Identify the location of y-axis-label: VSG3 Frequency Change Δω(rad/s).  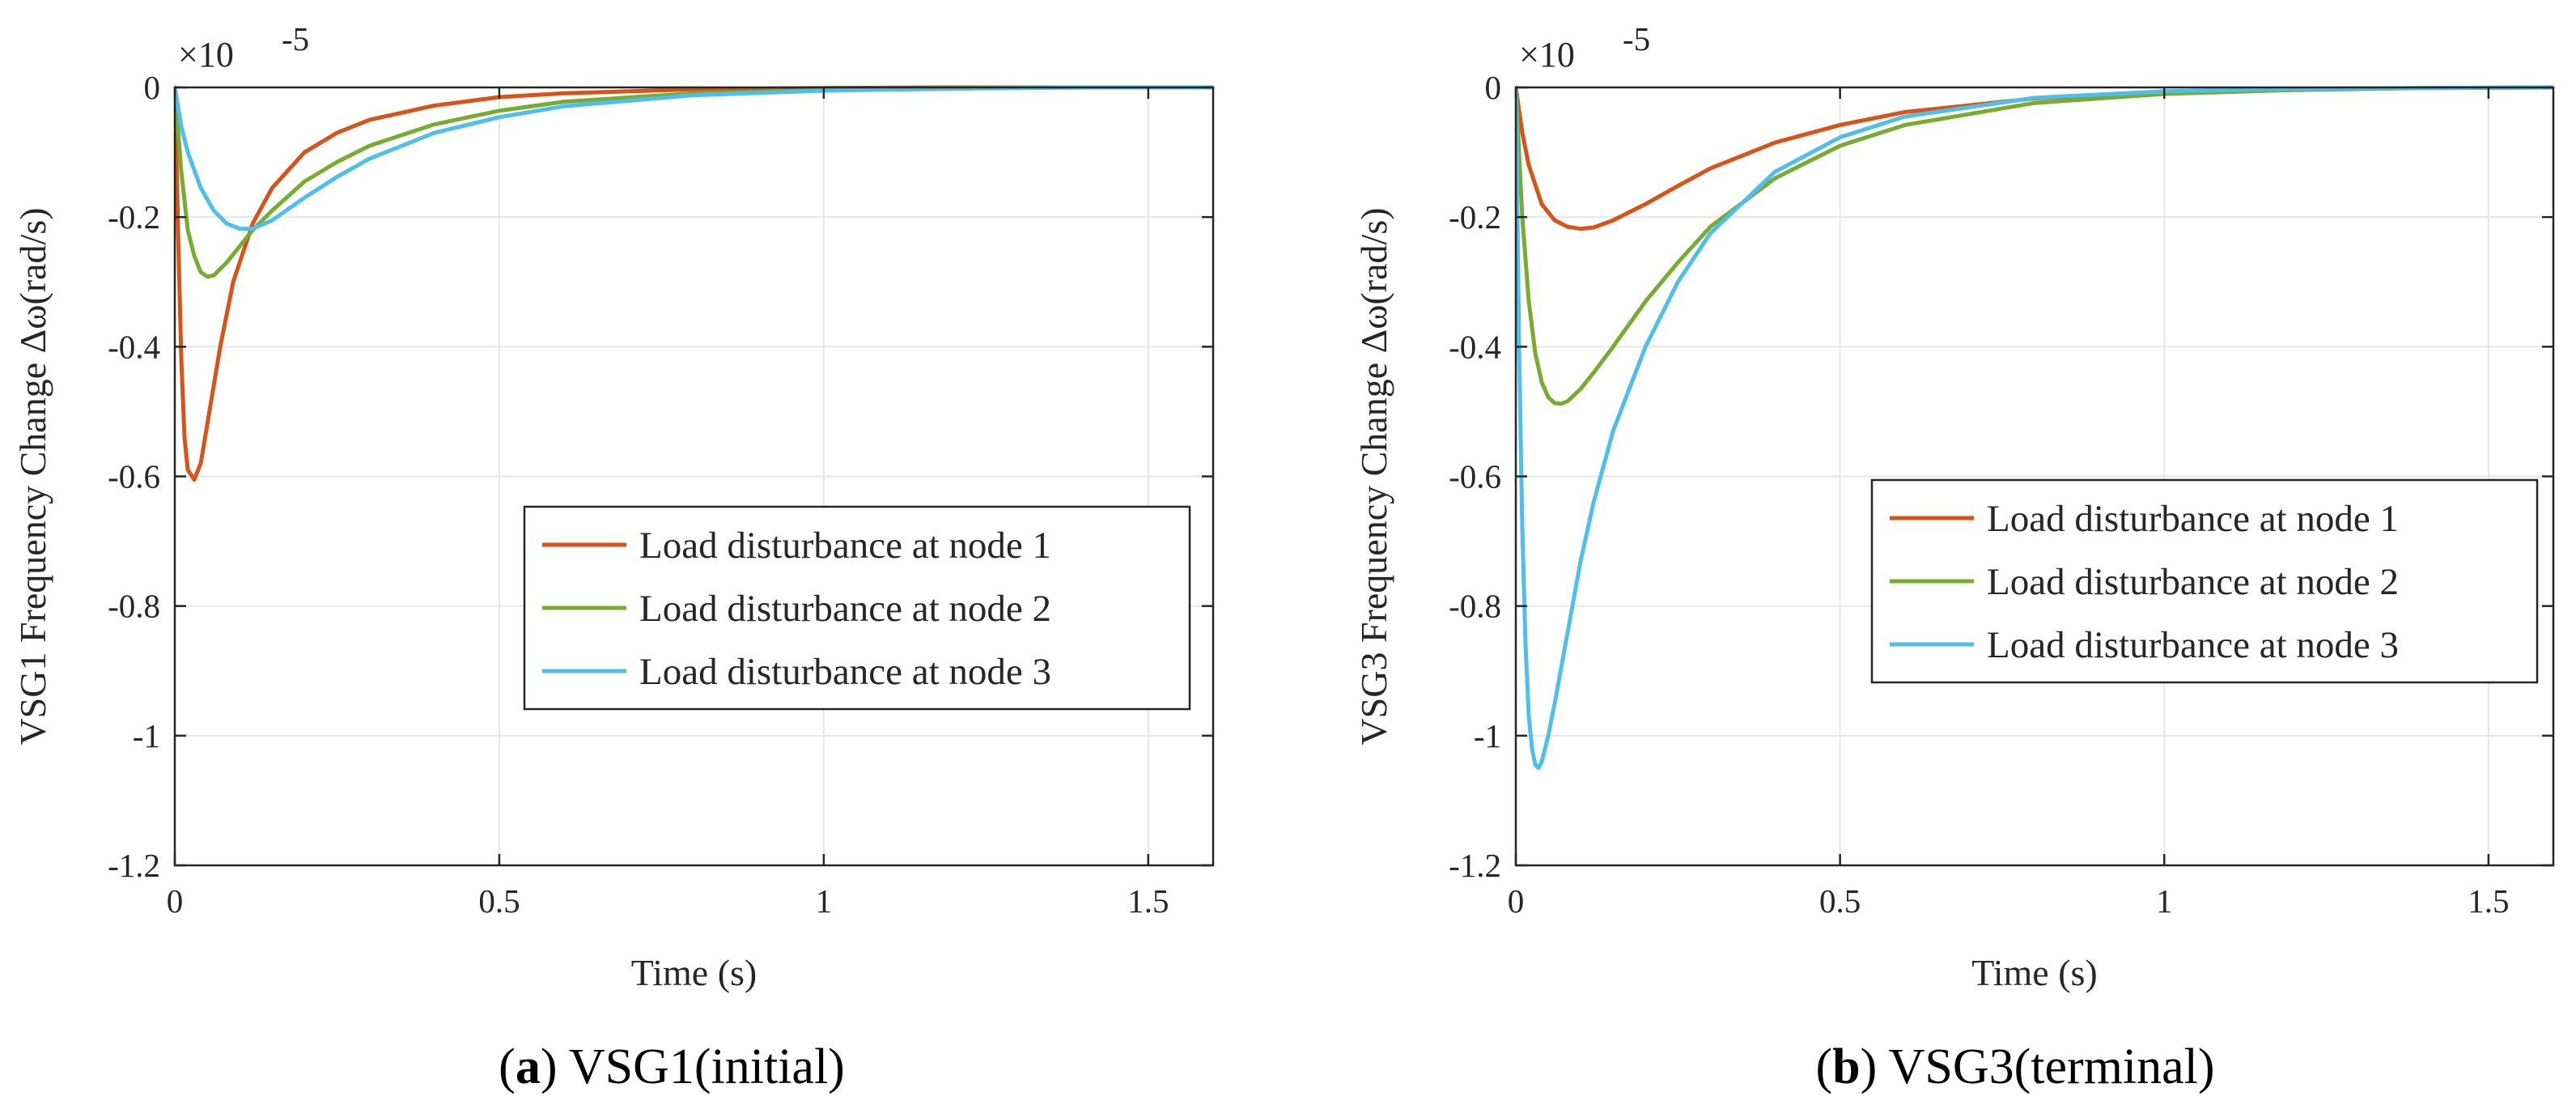
(1373, 476).